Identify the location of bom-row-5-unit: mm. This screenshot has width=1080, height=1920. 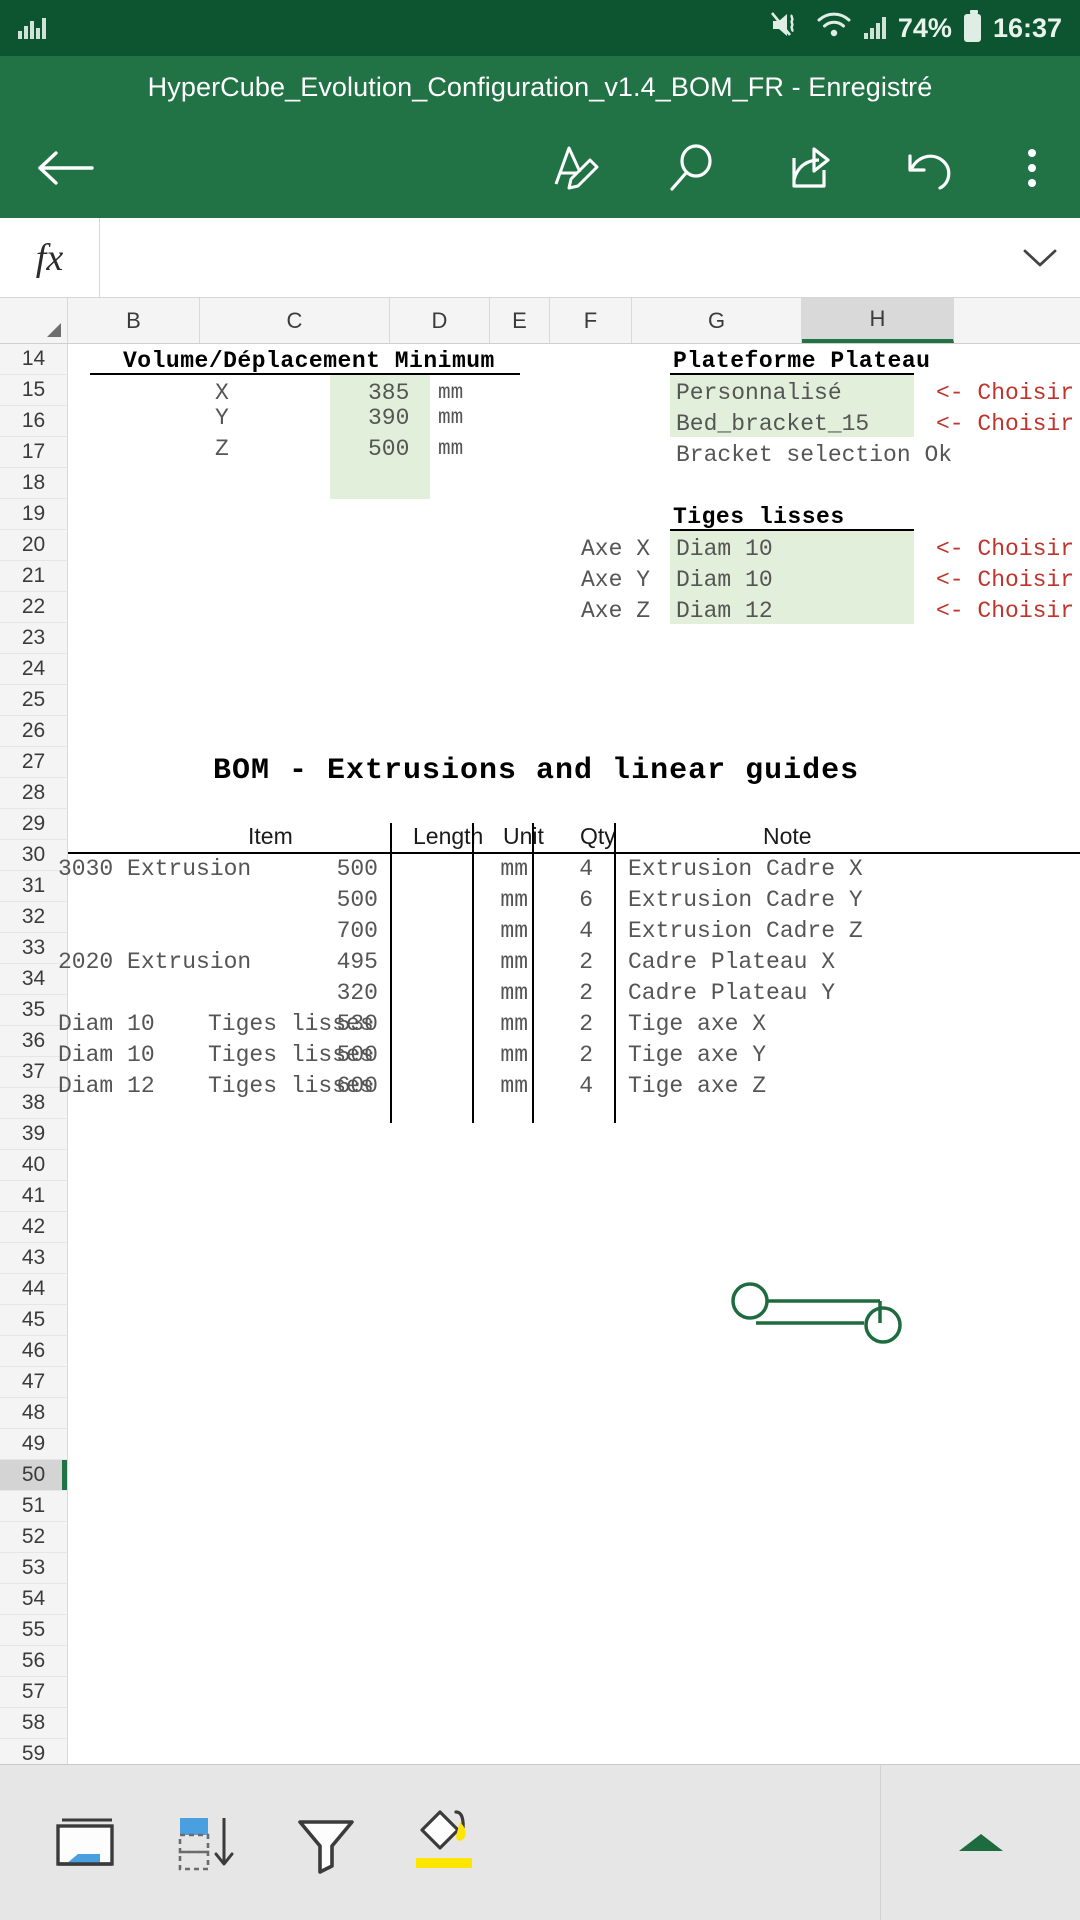
(514, 1024).